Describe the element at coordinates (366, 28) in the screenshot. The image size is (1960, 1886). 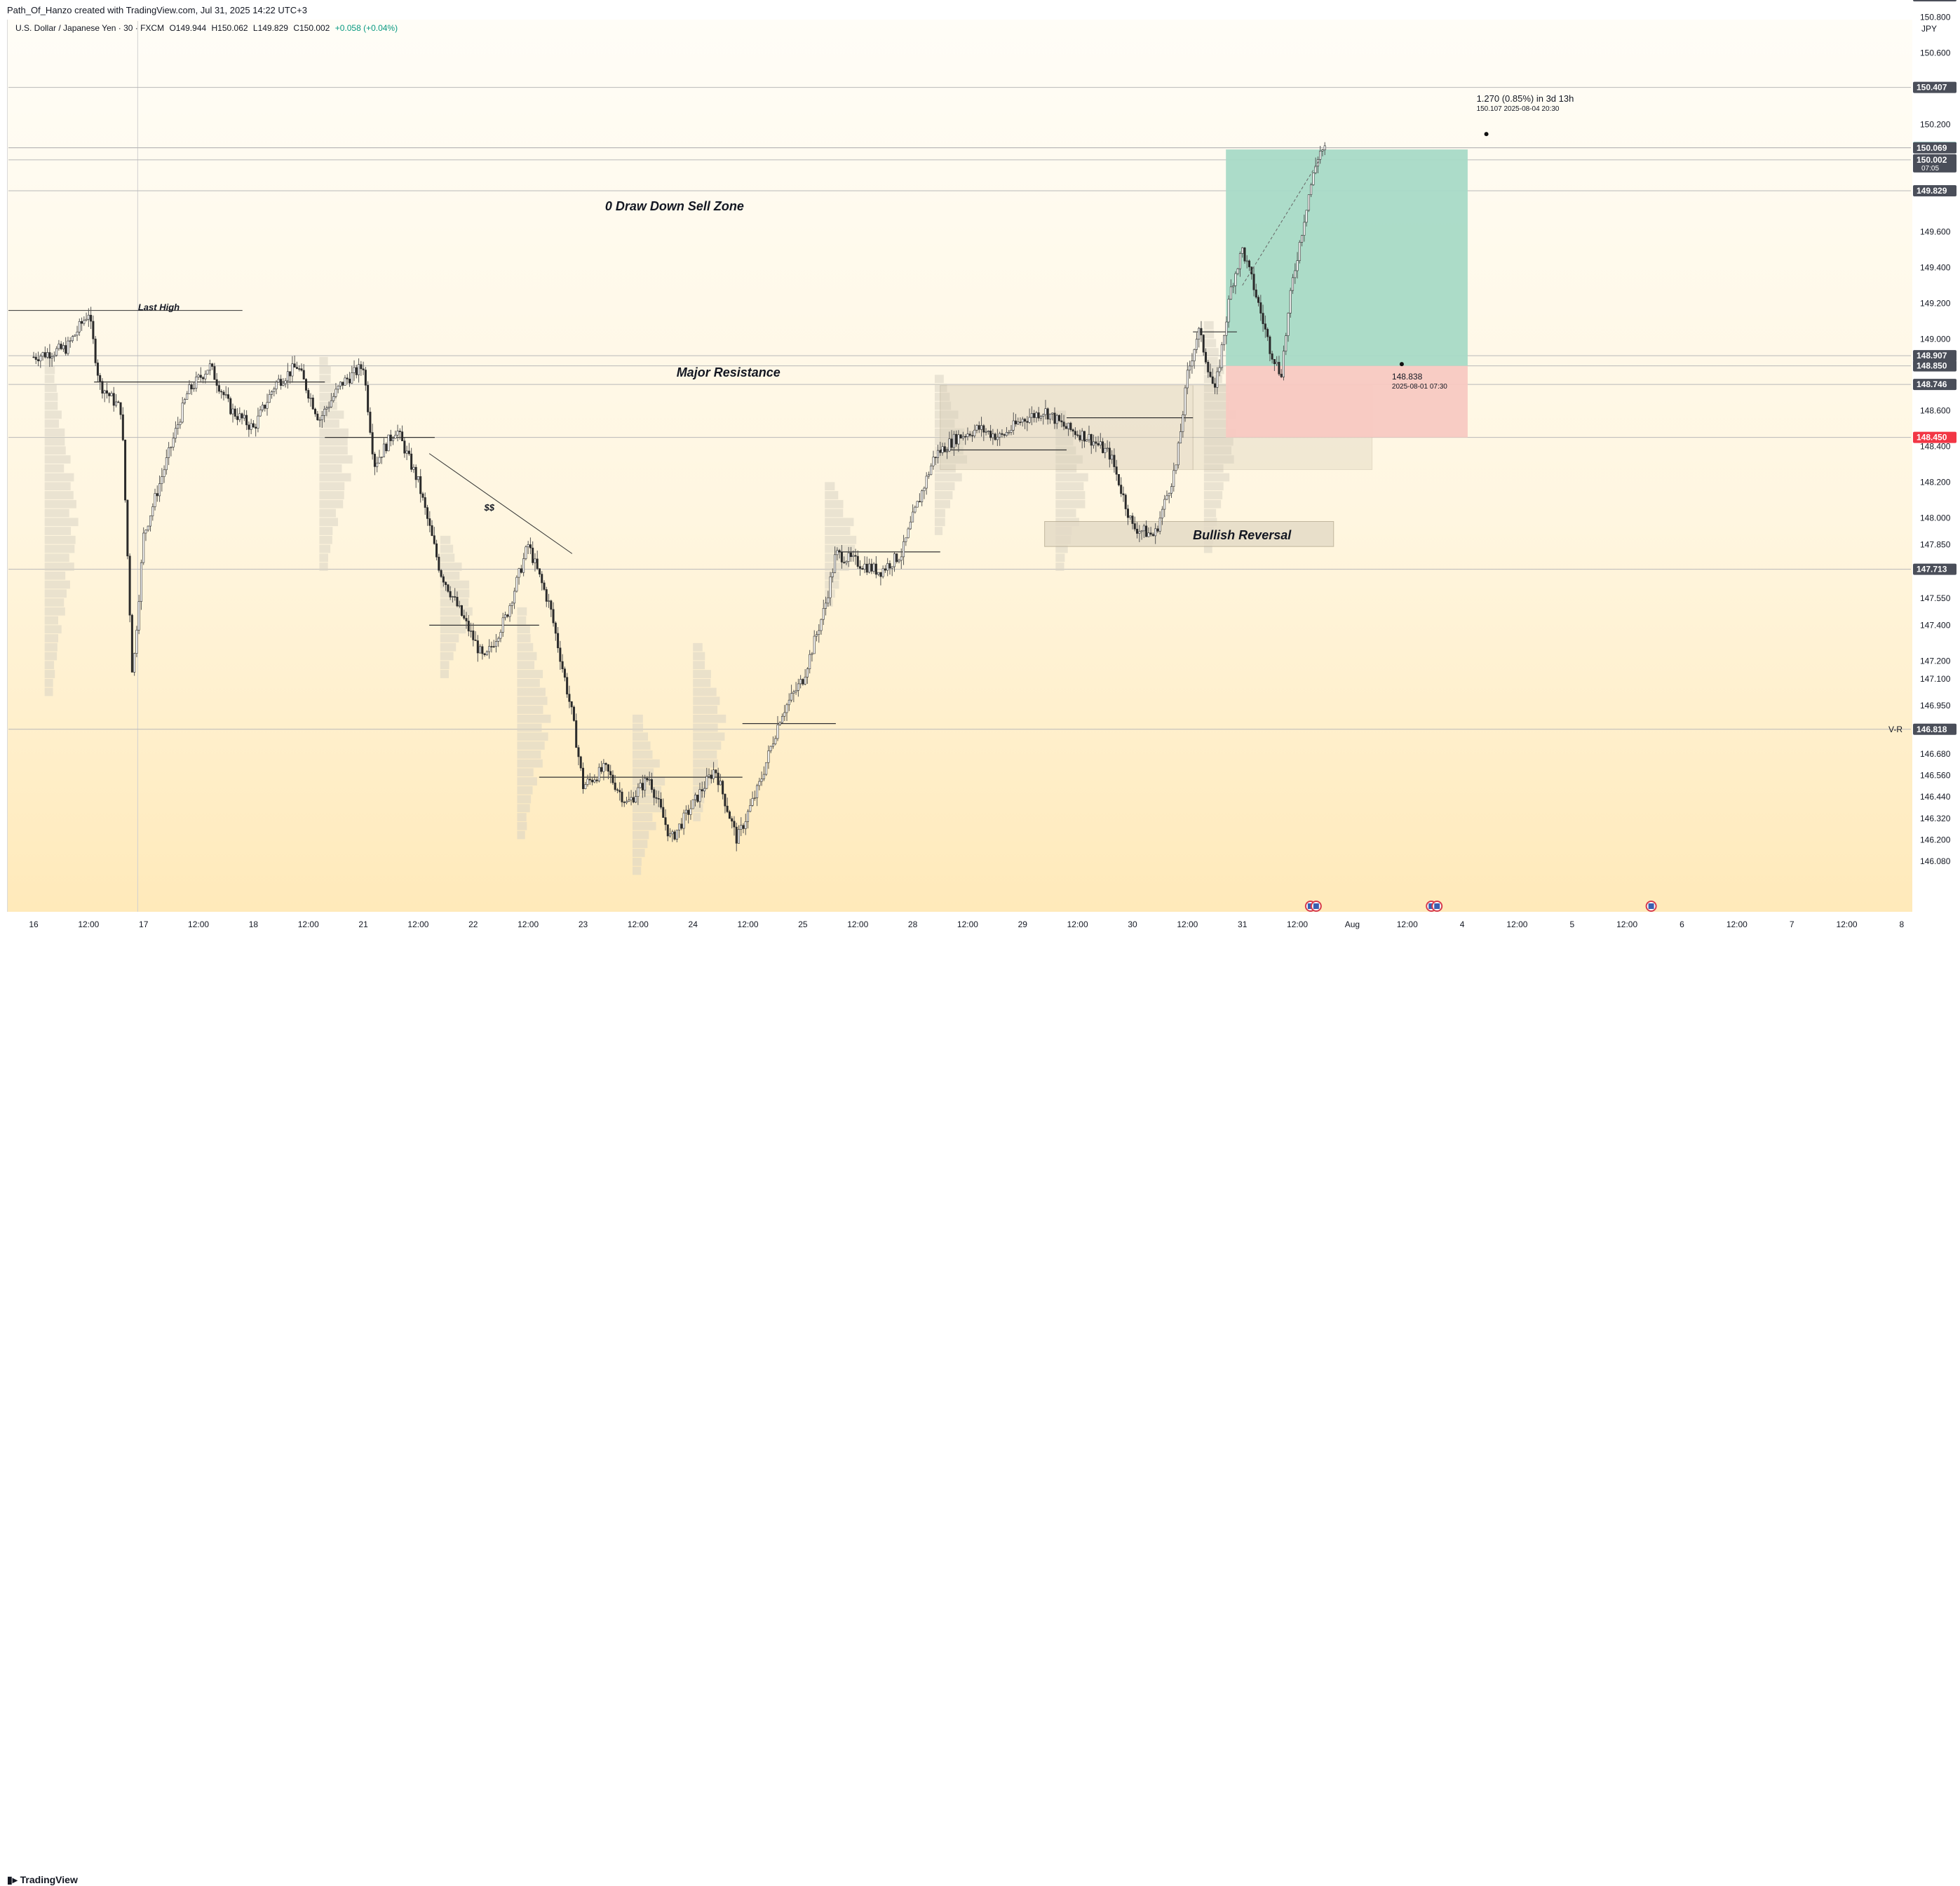
I see `legend-change: +0.058 (+0.04%)` at that location.